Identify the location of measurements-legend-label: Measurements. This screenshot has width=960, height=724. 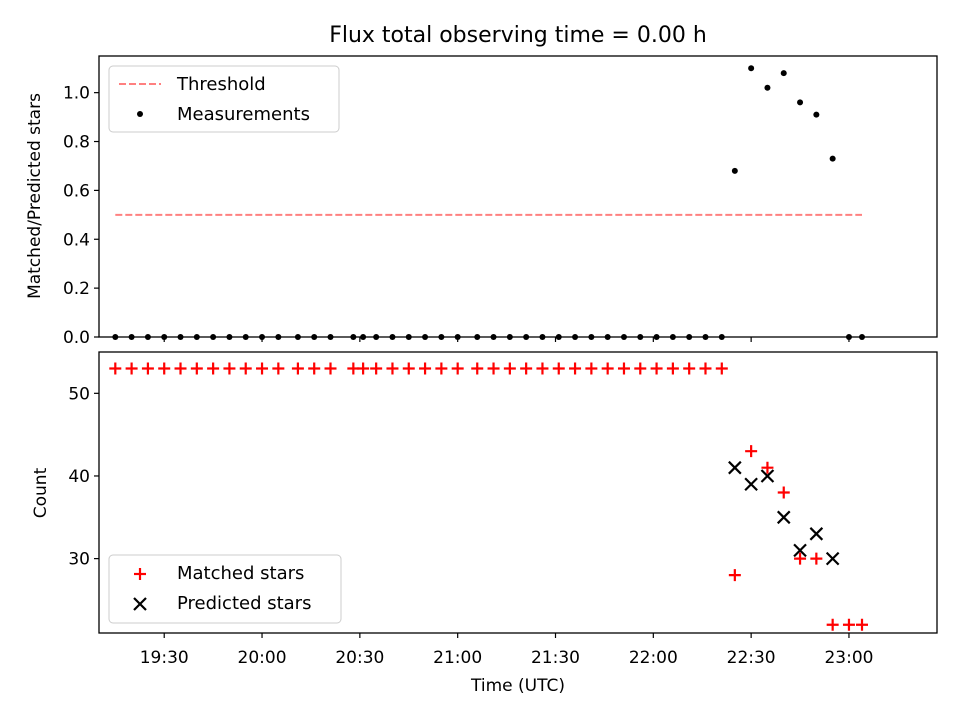
(243, 114).